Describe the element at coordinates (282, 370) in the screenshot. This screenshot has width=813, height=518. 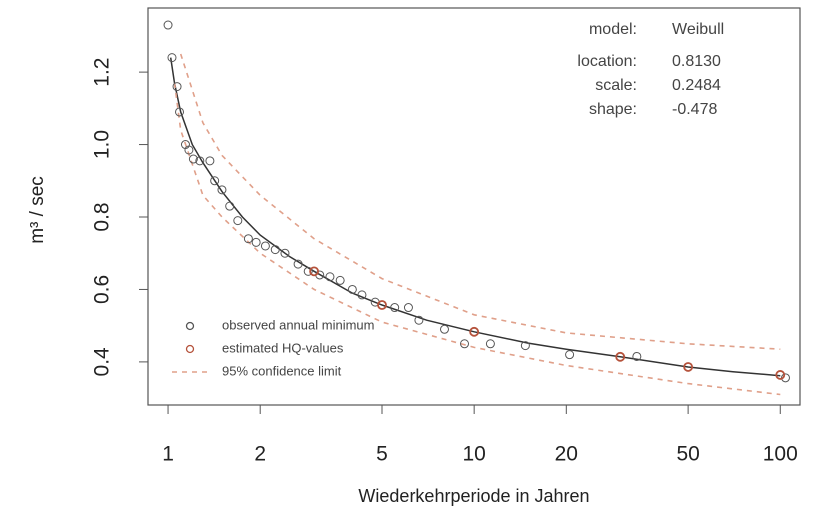
I see `legend-label: 95% confidence limit` at that location.